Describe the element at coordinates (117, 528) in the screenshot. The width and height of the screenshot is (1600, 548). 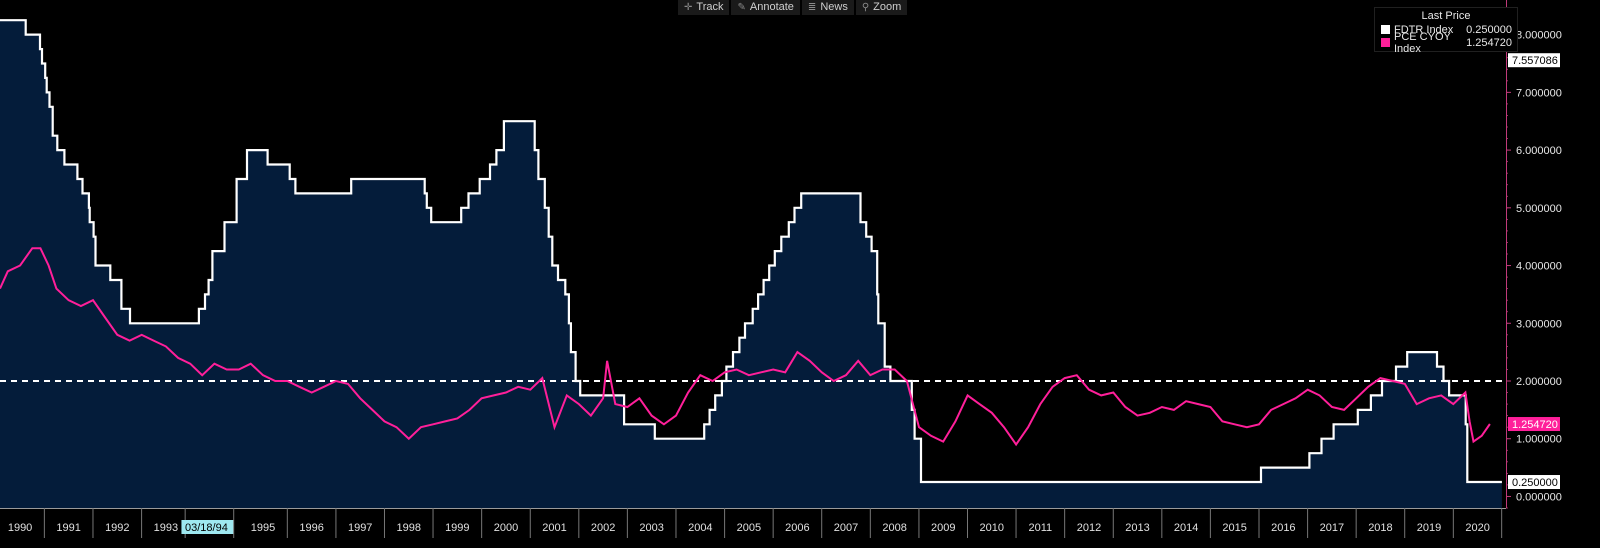
I see `x-tick-label: 1992` at that location.